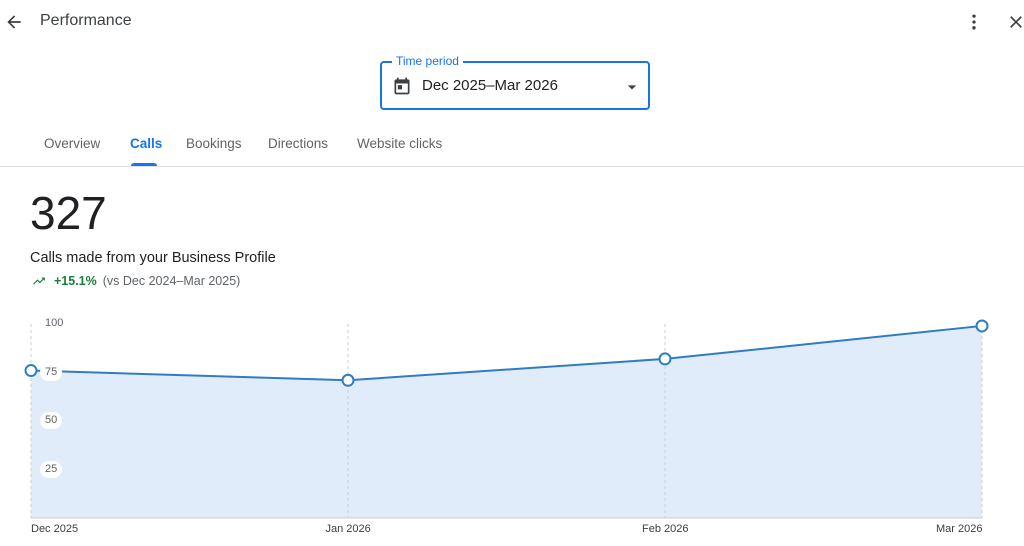  I want to click on total-calls-value: 327, so click(68, 213).